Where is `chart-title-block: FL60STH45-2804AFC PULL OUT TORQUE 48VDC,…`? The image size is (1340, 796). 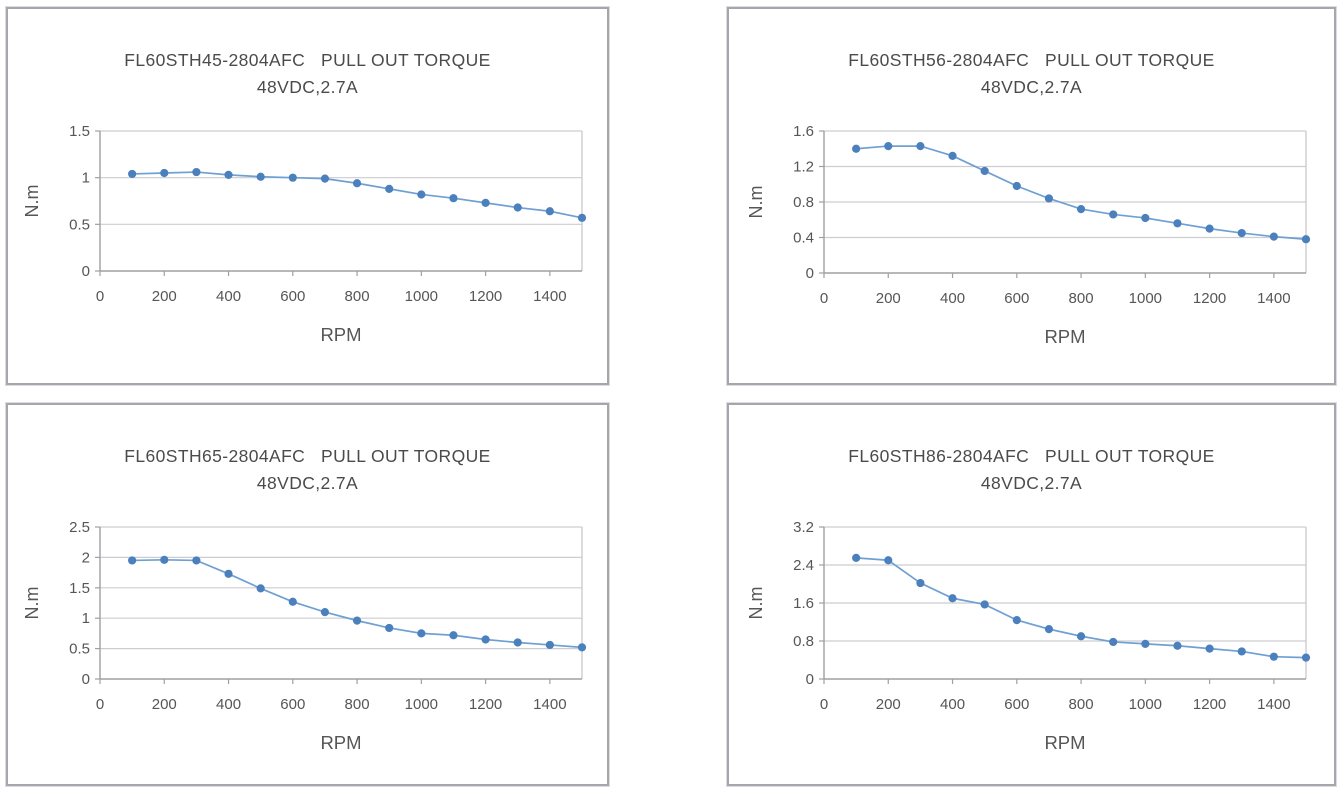 chart-title-block: FL60STH45-2804AFC PULL OUT TORQUE 48VDC,… is located at coordinates (307, 74).